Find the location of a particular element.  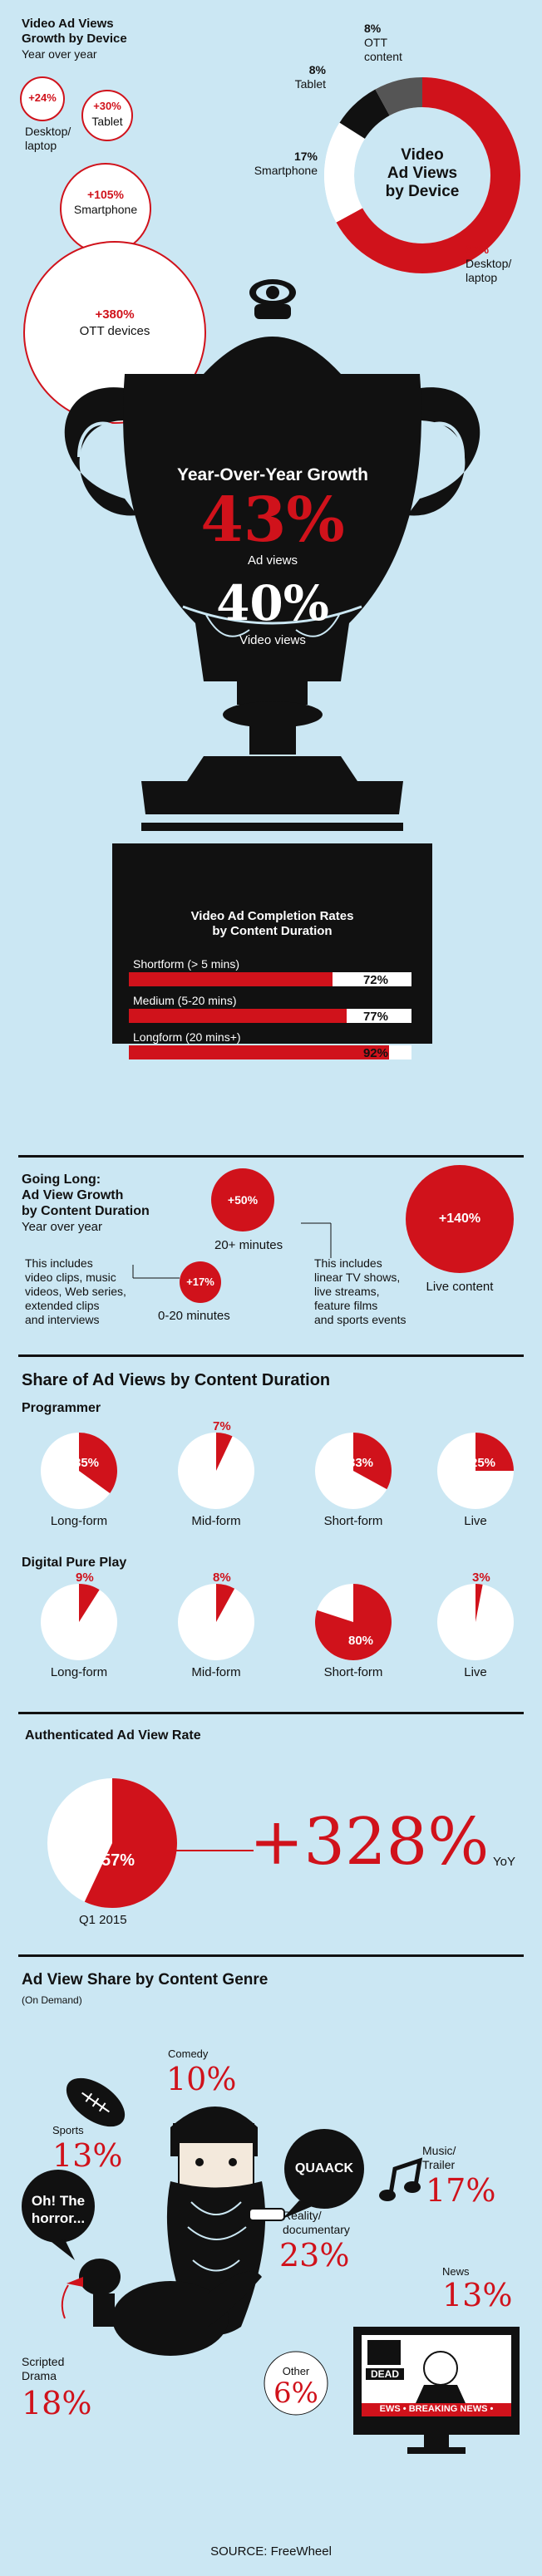

donut-segment-smartphone is located at coordinates (422, 175).